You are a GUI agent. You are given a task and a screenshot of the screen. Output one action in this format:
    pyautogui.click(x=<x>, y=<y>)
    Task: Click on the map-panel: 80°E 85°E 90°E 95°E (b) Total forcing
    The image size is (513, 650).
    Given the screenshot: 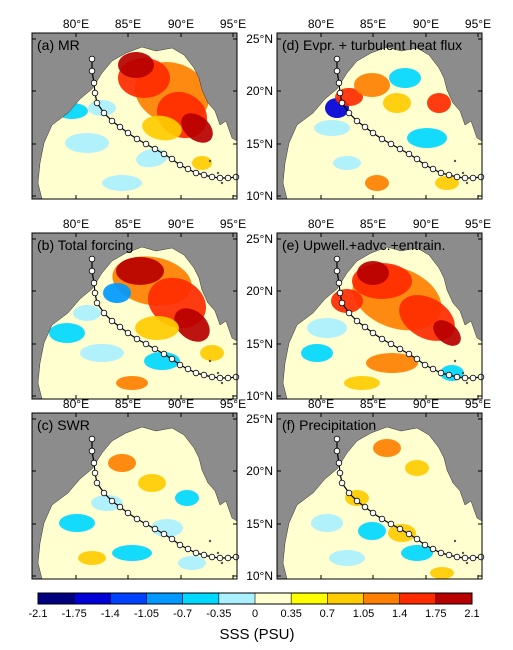 What is the action you would take?
    pyautogui.click(x=138, y=308)
    